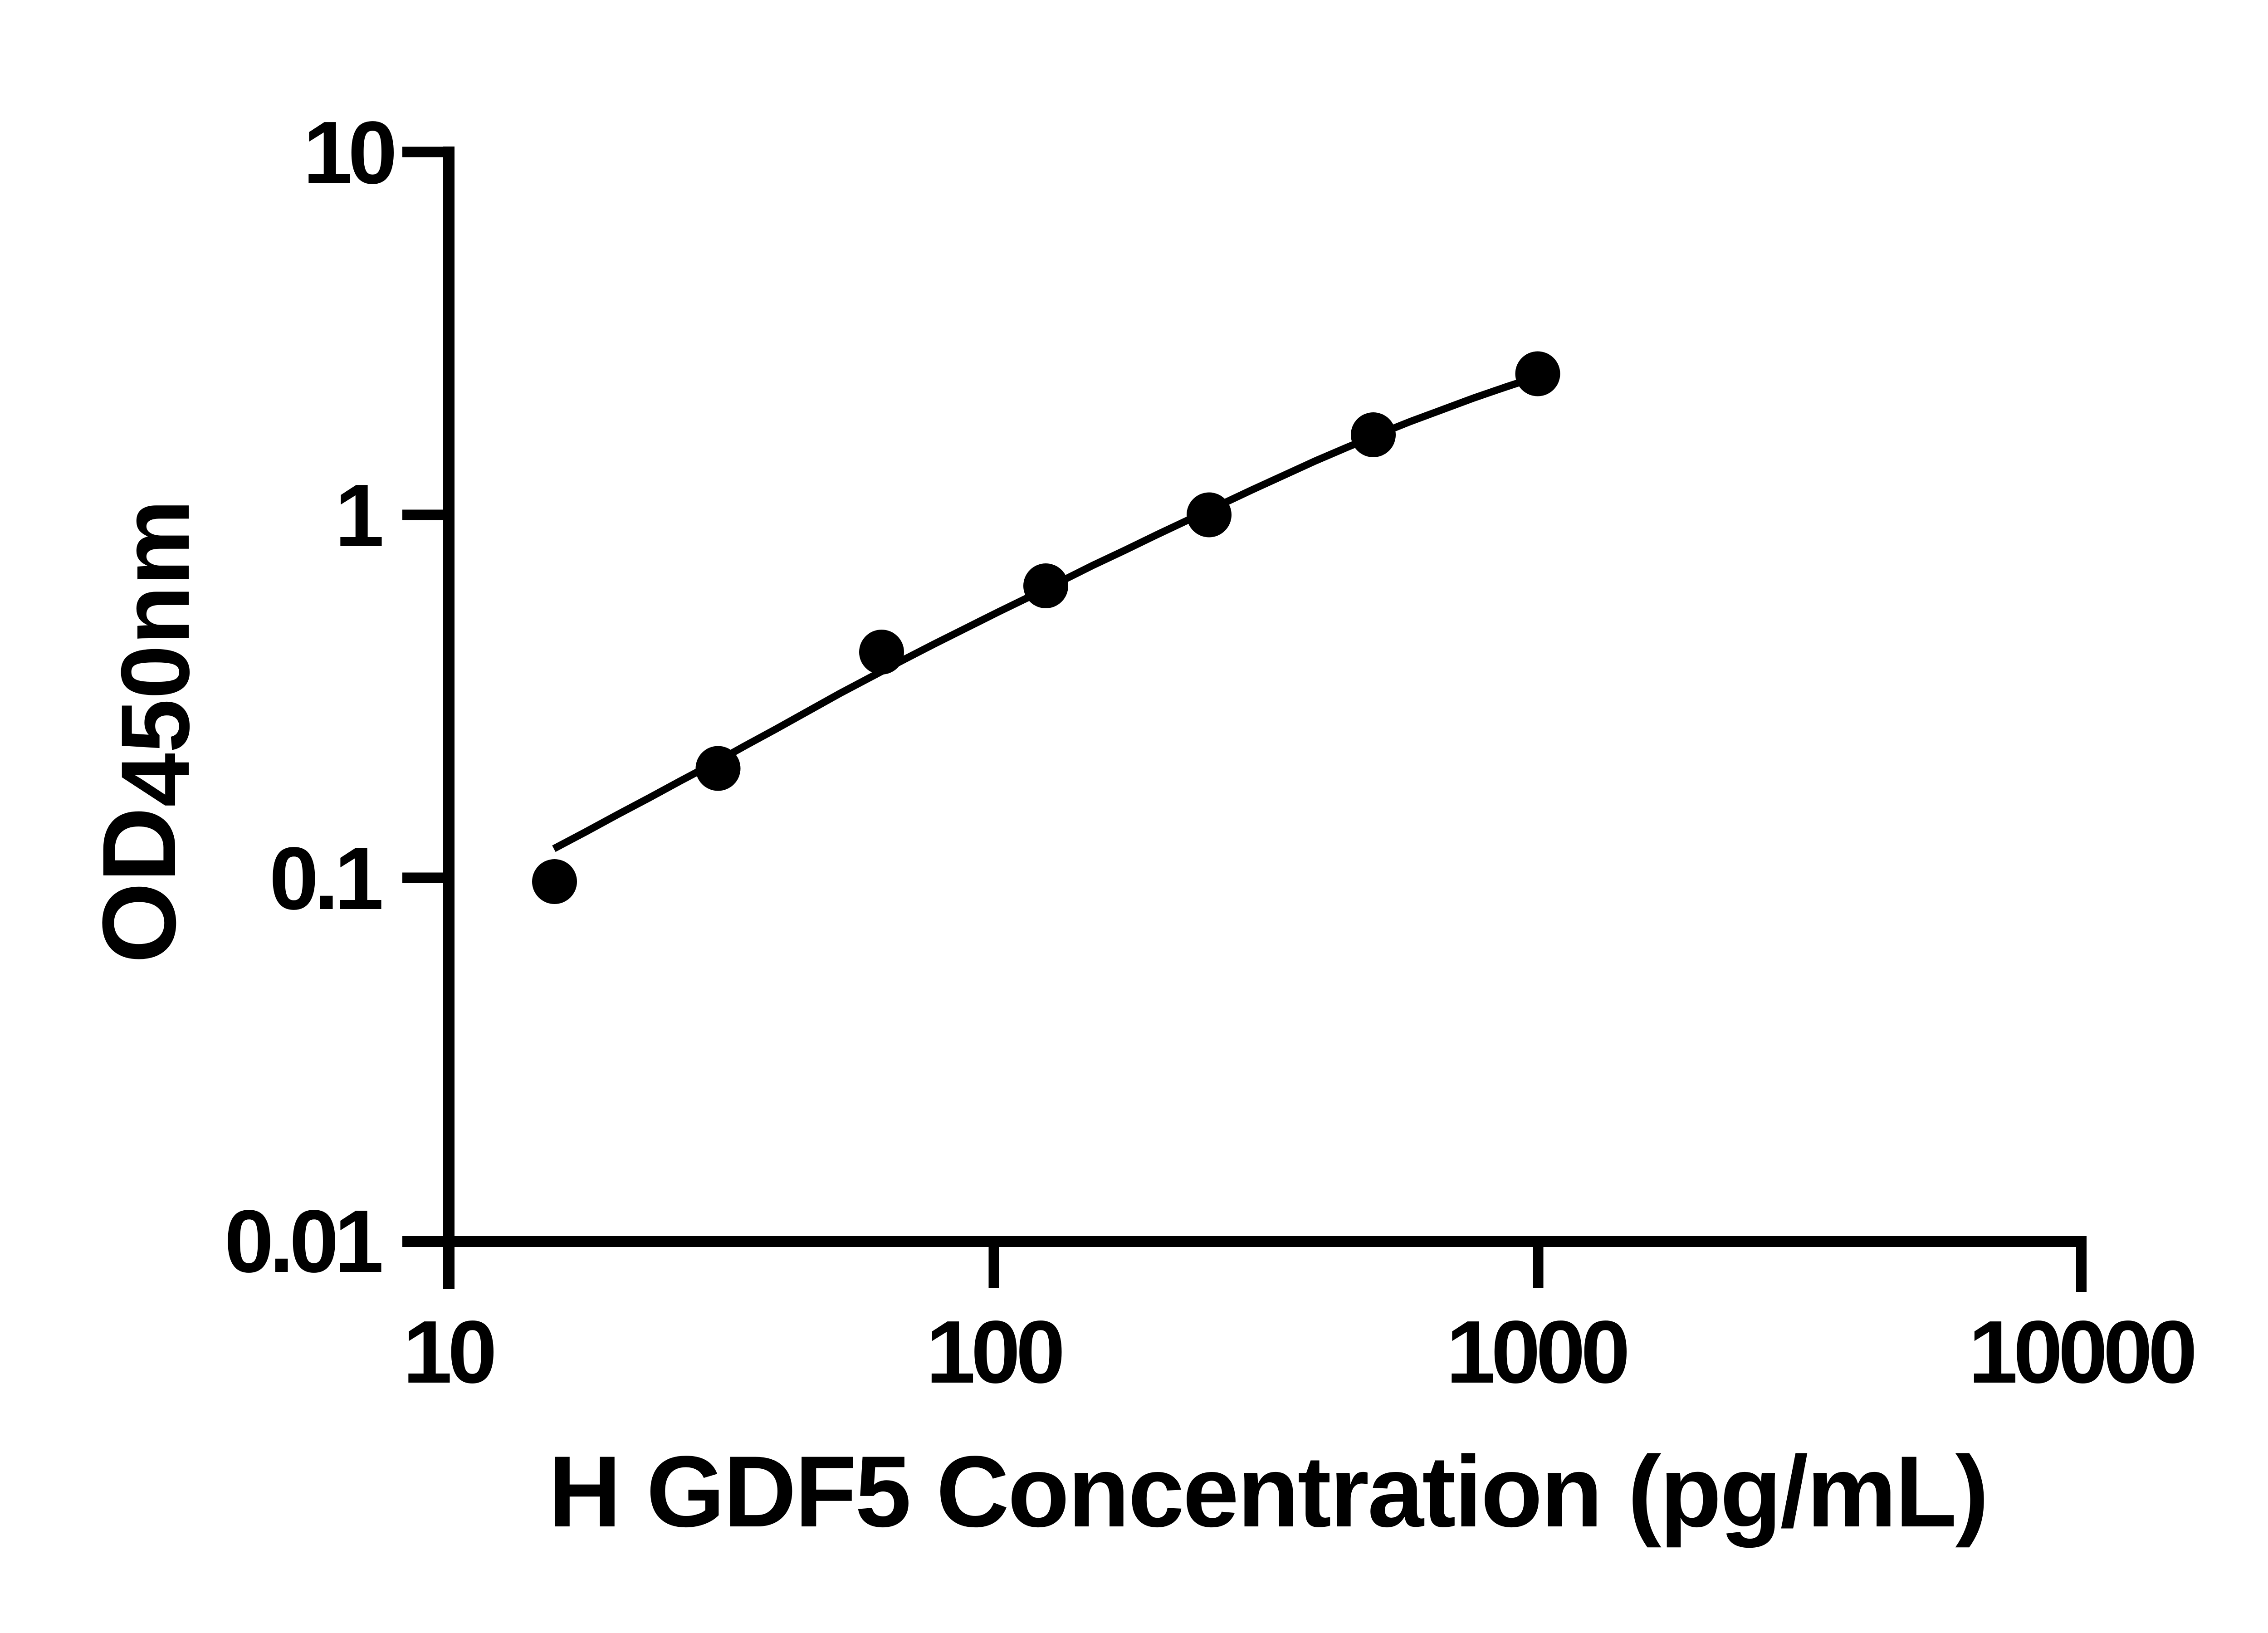 The height and width of the screenshot is (1633, 2268). Describe the element at coordinates (146, 731) in the screenshot. I see `svg-text: OD450nm` at that location.